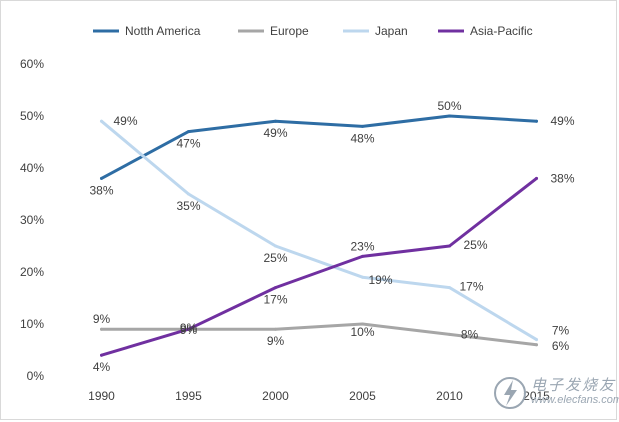  I want to click on x-tick-label: 2005, so click(362, 396).